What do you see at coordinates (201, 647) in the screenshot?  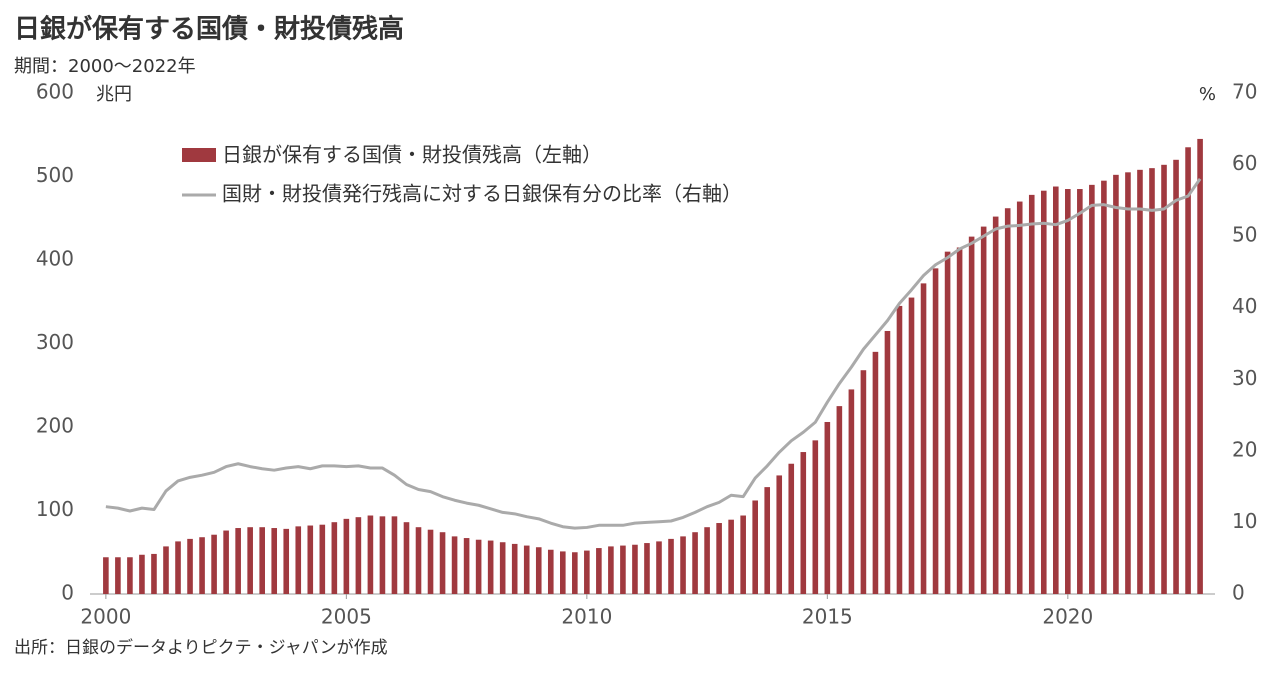 I see `source-note: 出所：日銀のデータよりピクテ・ジャパンが作成` at bounding box center [201, 647].